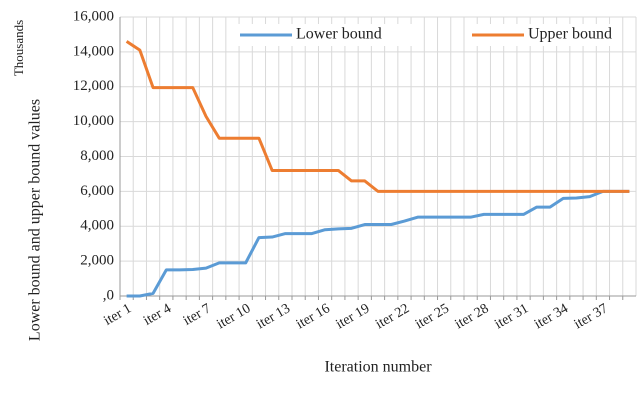  Describe the element at coordinates (378, 367) in the screenshot. I see `x-axis-label: Iteration number` at that location.